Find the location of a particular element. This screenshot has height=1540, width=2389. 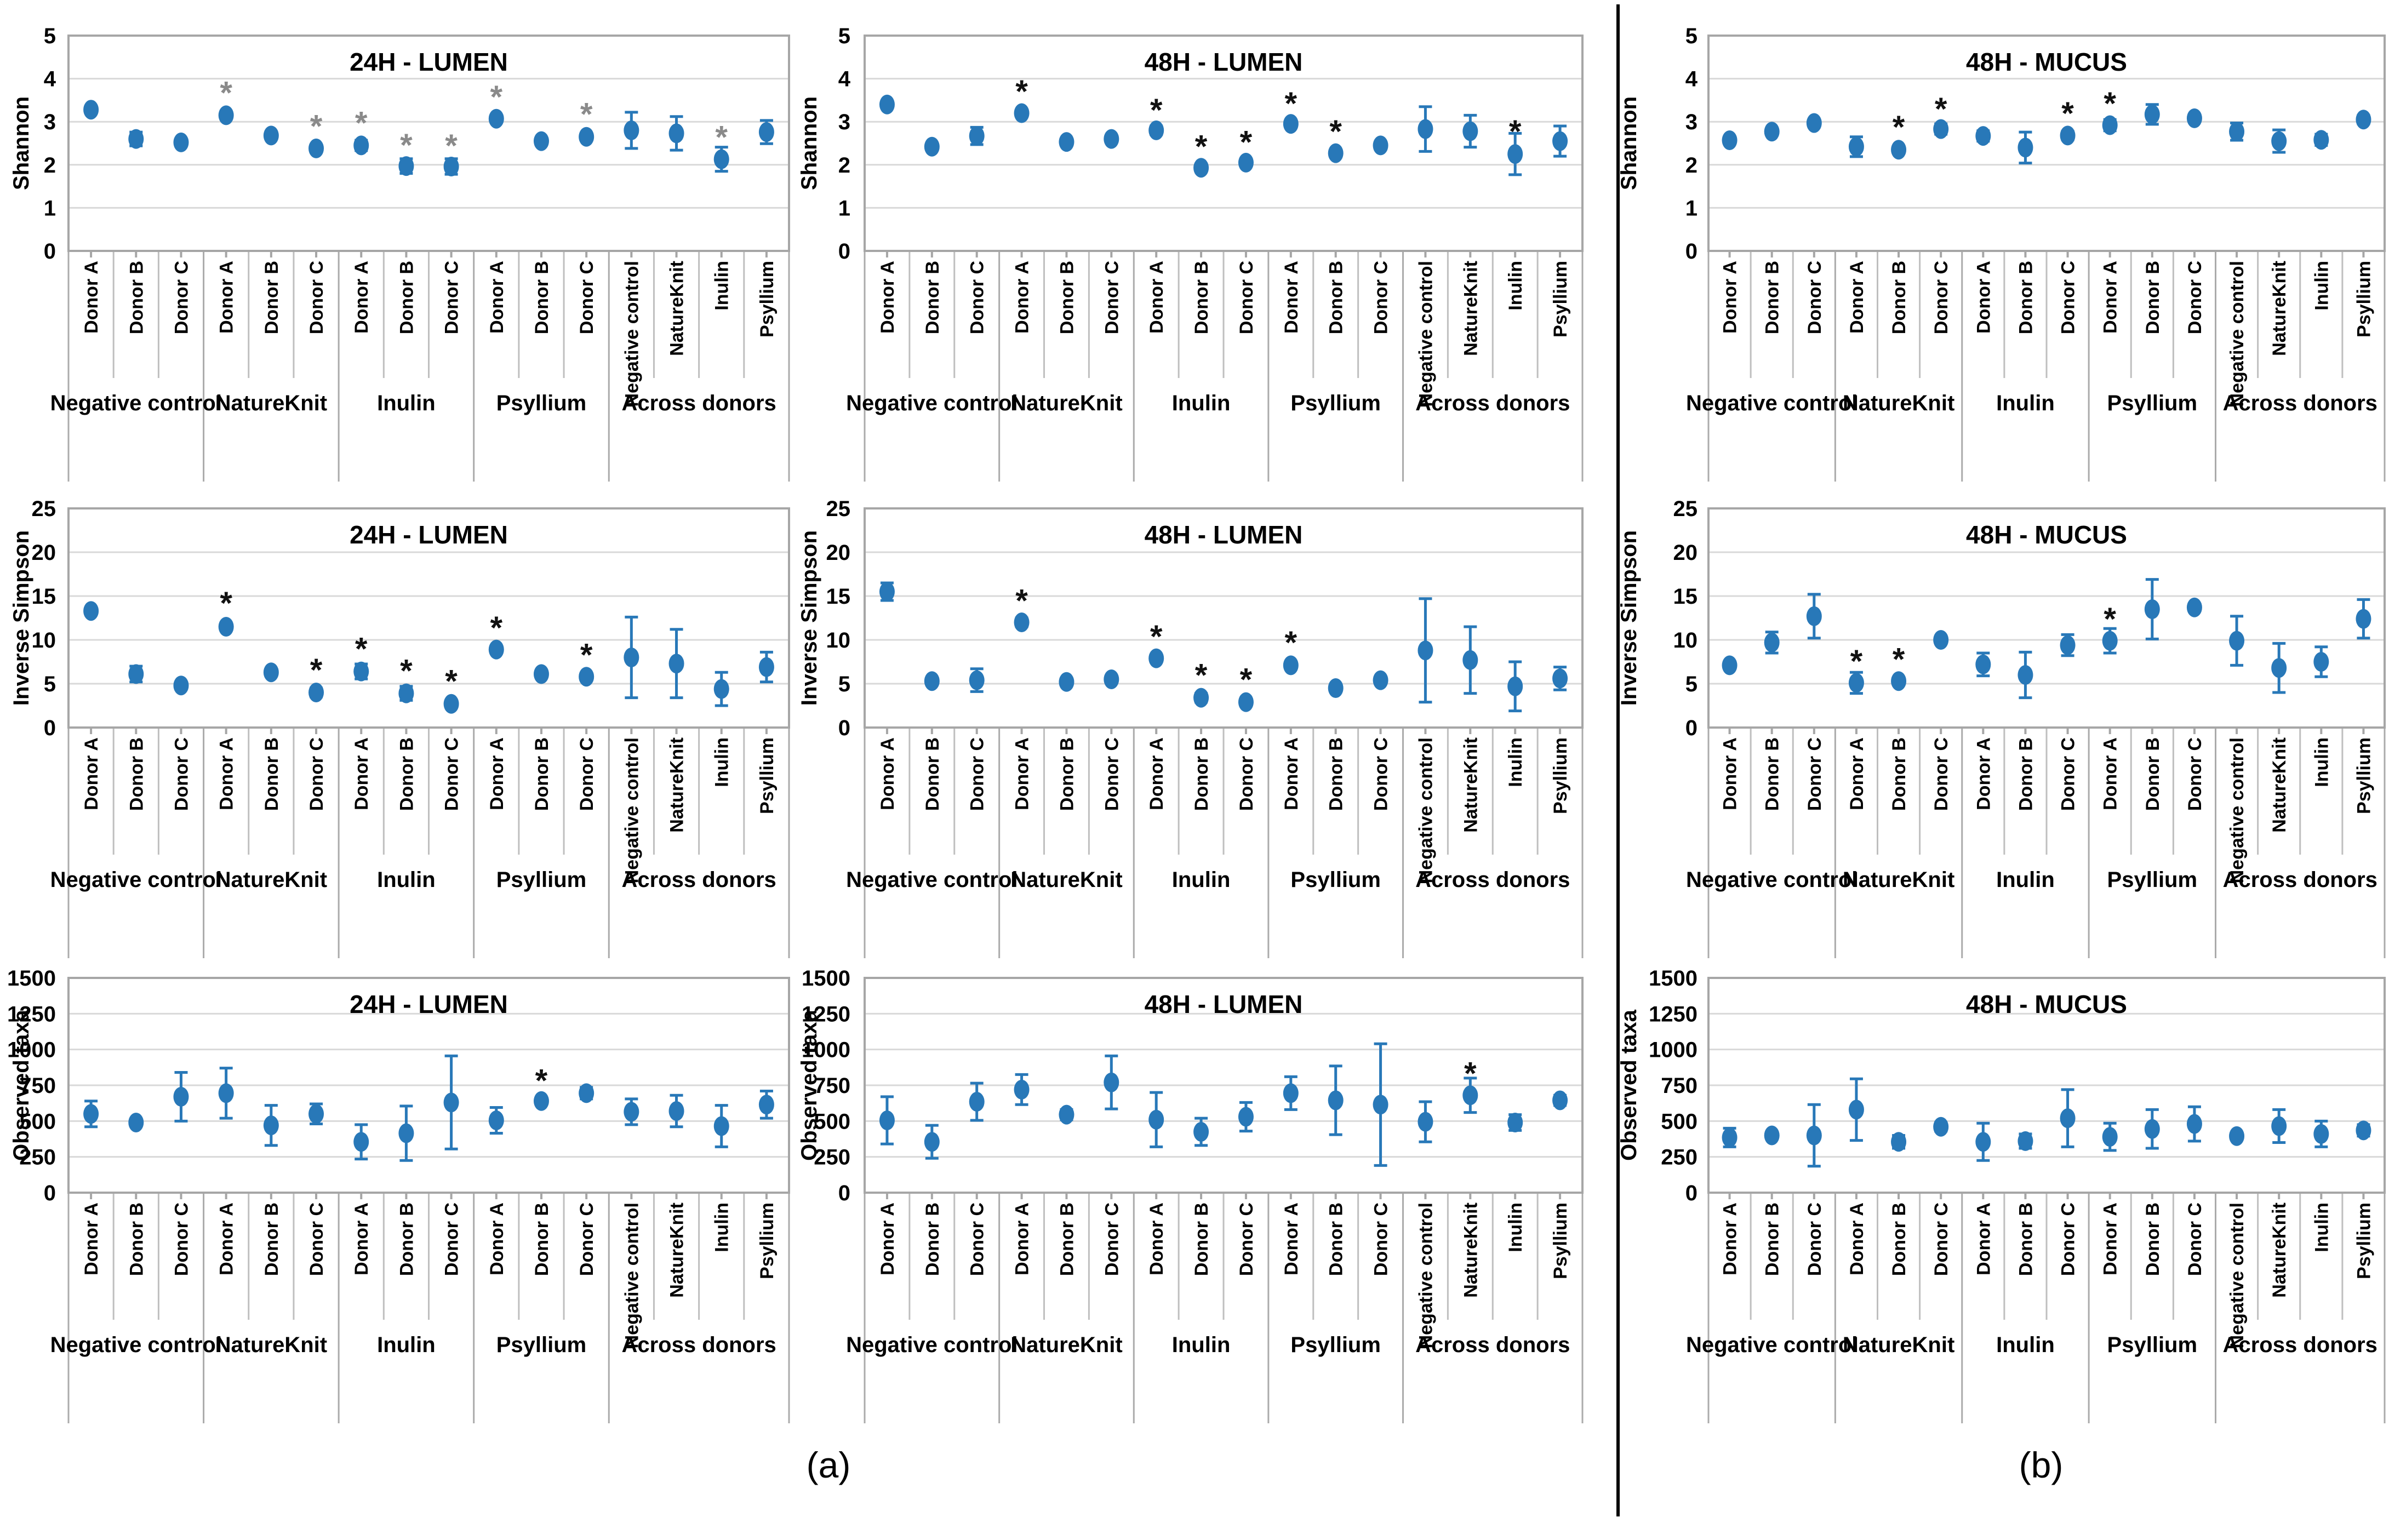

y-tick-label: 5 is located at coordinates (1691, 684).